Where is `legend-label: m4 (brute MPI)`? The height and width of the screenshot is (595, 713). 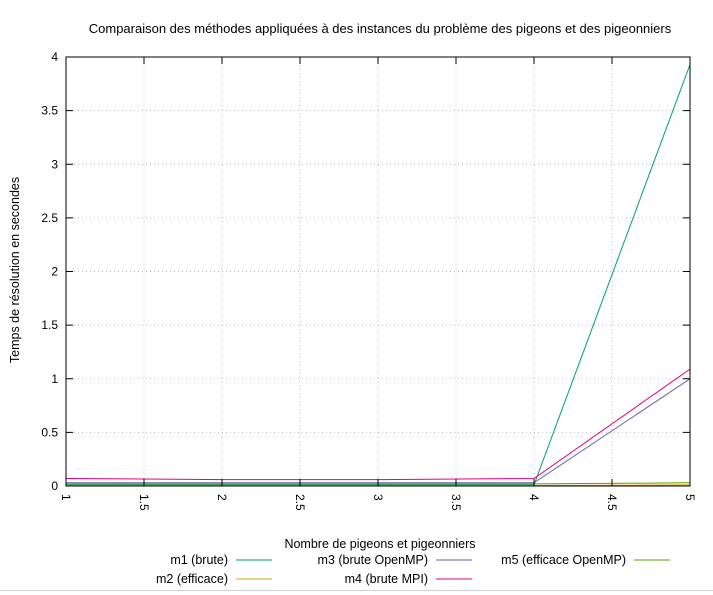
legend-label: m4 (brute MPI) is located at coordinates (386, 579).